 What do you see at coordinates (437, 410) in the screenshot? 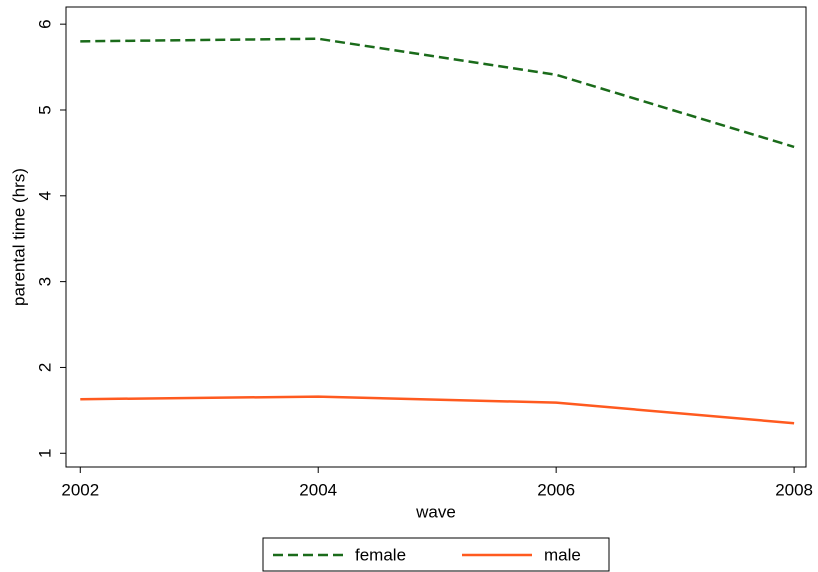
I see `series-line` at bounding box center [437, 410].